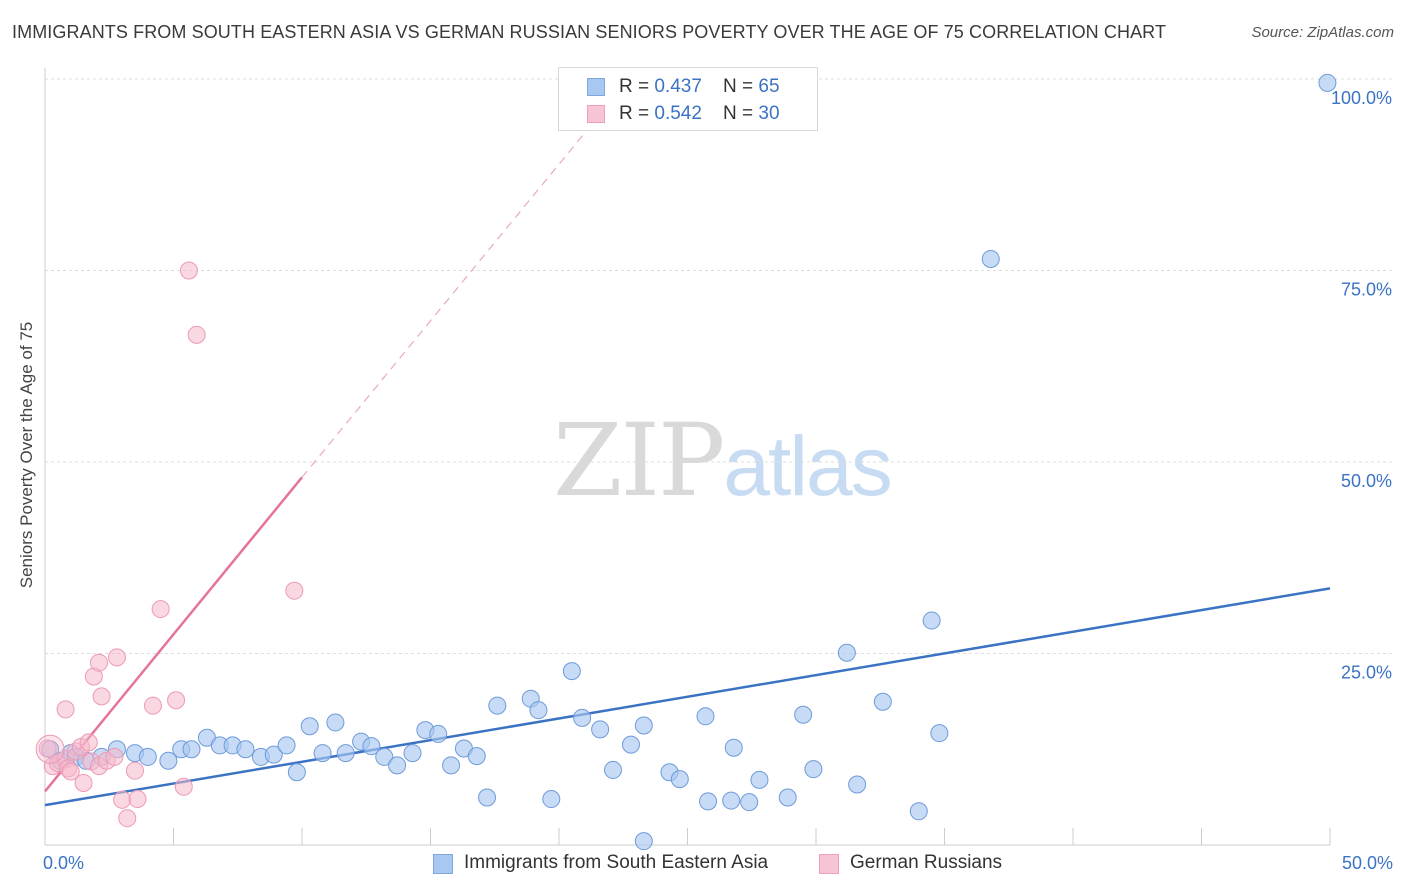  I want to click on correlation-legend: R = 0.437 N = 65 R = 0.542 N = 30, so click(688, 99).